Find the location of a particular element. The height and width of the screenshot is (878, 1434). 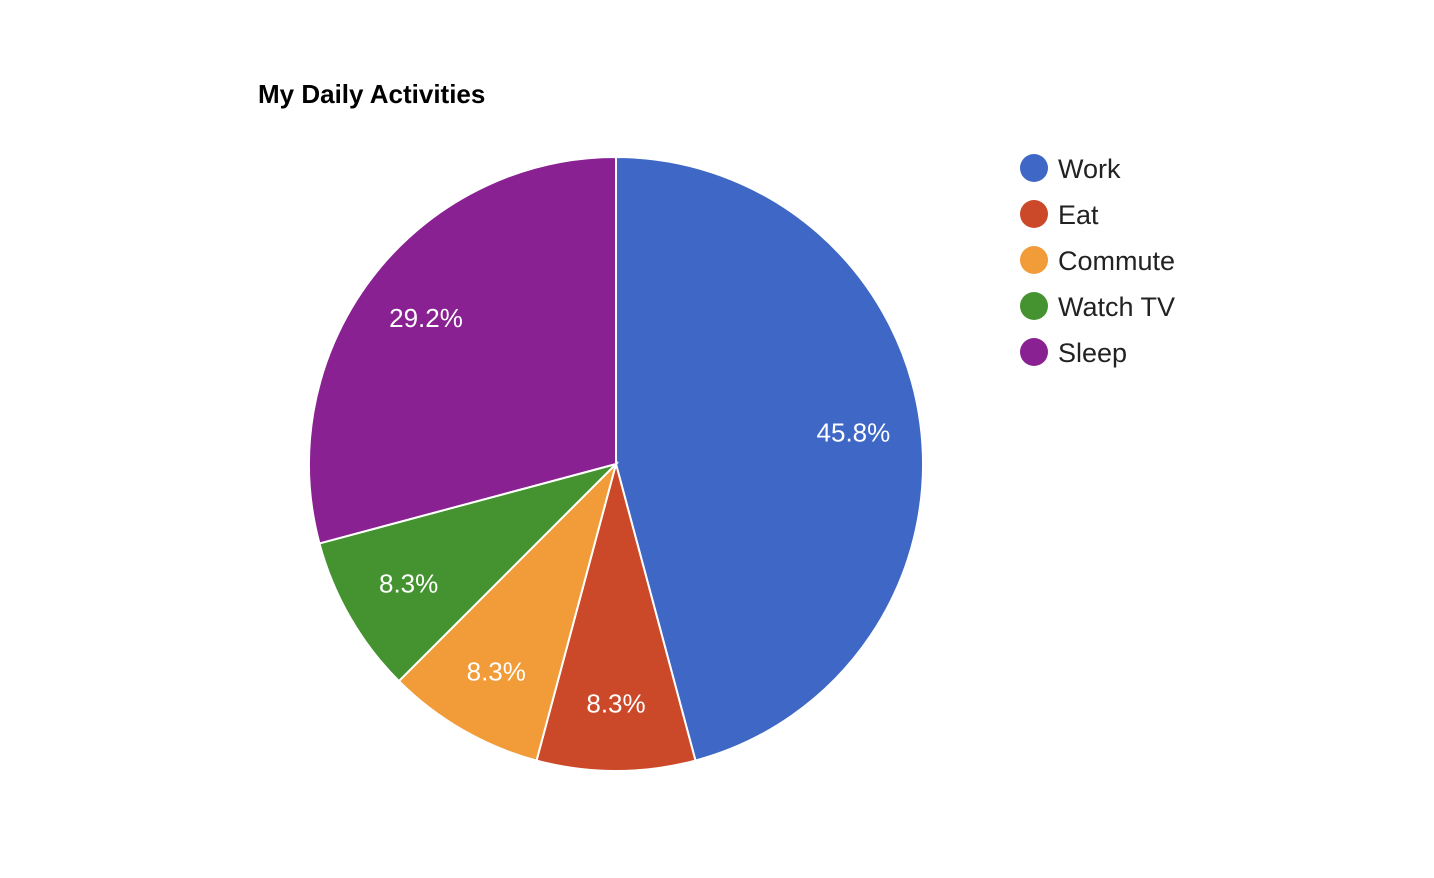

slice-label-sleep: 29.2% is located at coordinates (426, 318).